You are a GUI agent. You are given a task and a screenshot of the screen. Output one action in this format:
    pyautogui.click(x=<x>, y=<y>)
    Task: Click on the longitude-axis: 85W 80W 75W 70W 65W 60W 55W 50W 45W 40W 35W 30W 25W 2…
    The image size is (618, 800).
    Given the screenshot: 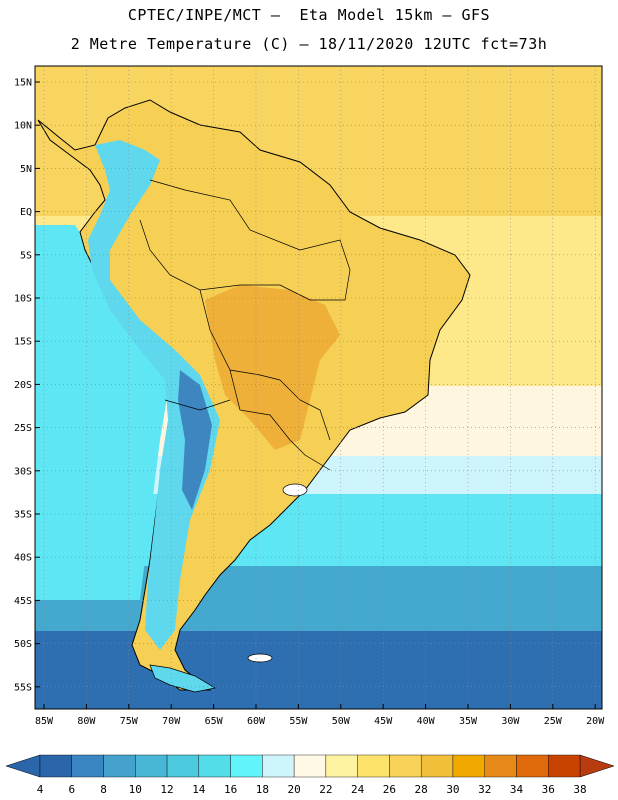 What is the action you would take?
    pyautogui.click(x=320, y=715)
    